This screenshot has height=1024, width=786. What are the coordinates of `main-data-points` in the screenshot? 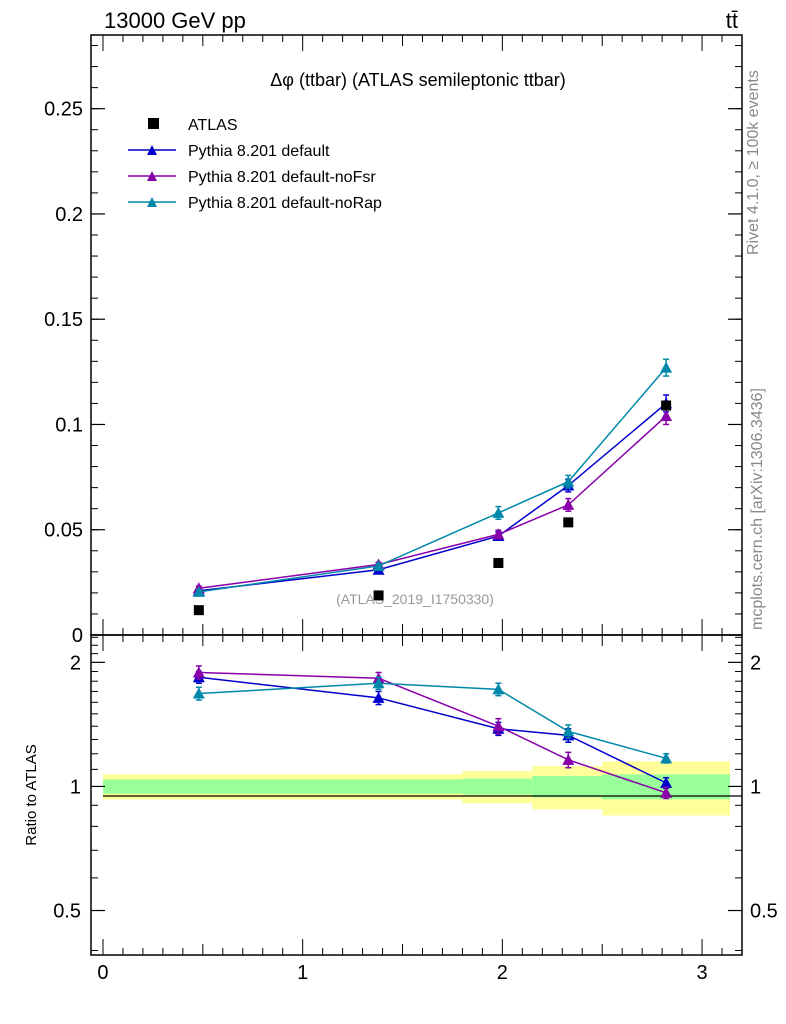 It's located at (432, 508).